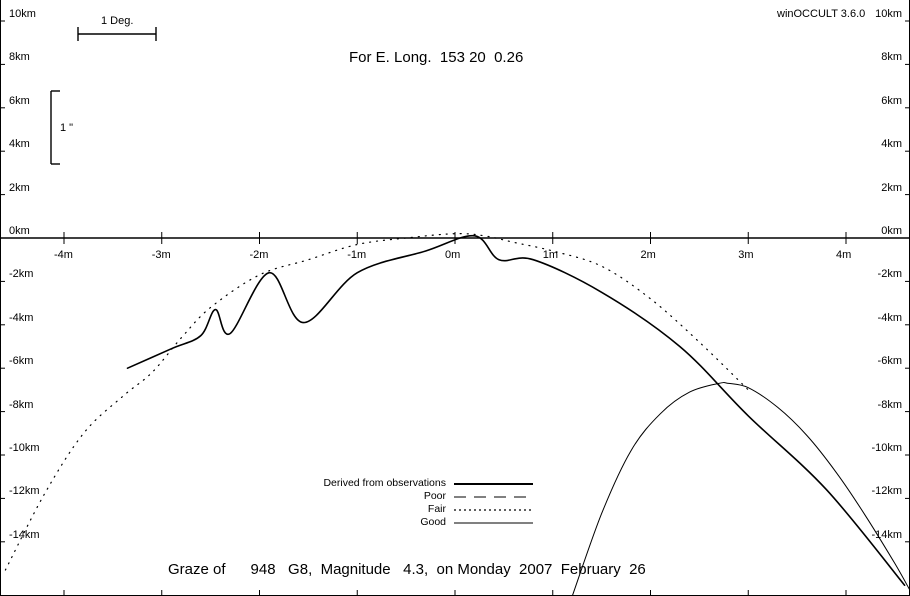 This screenshot has width=910, height=596. I want to click on x-tick-label: -3m, so click(161, 255).